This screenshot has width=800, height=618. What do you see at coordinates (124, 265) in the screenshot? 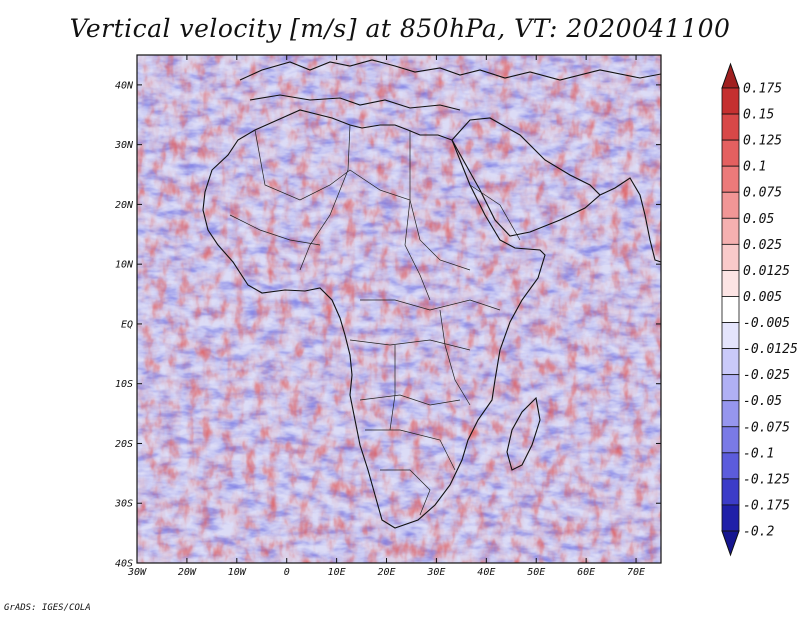
I see `lat-tick-label: 10N` at bounding box center [124, 265].